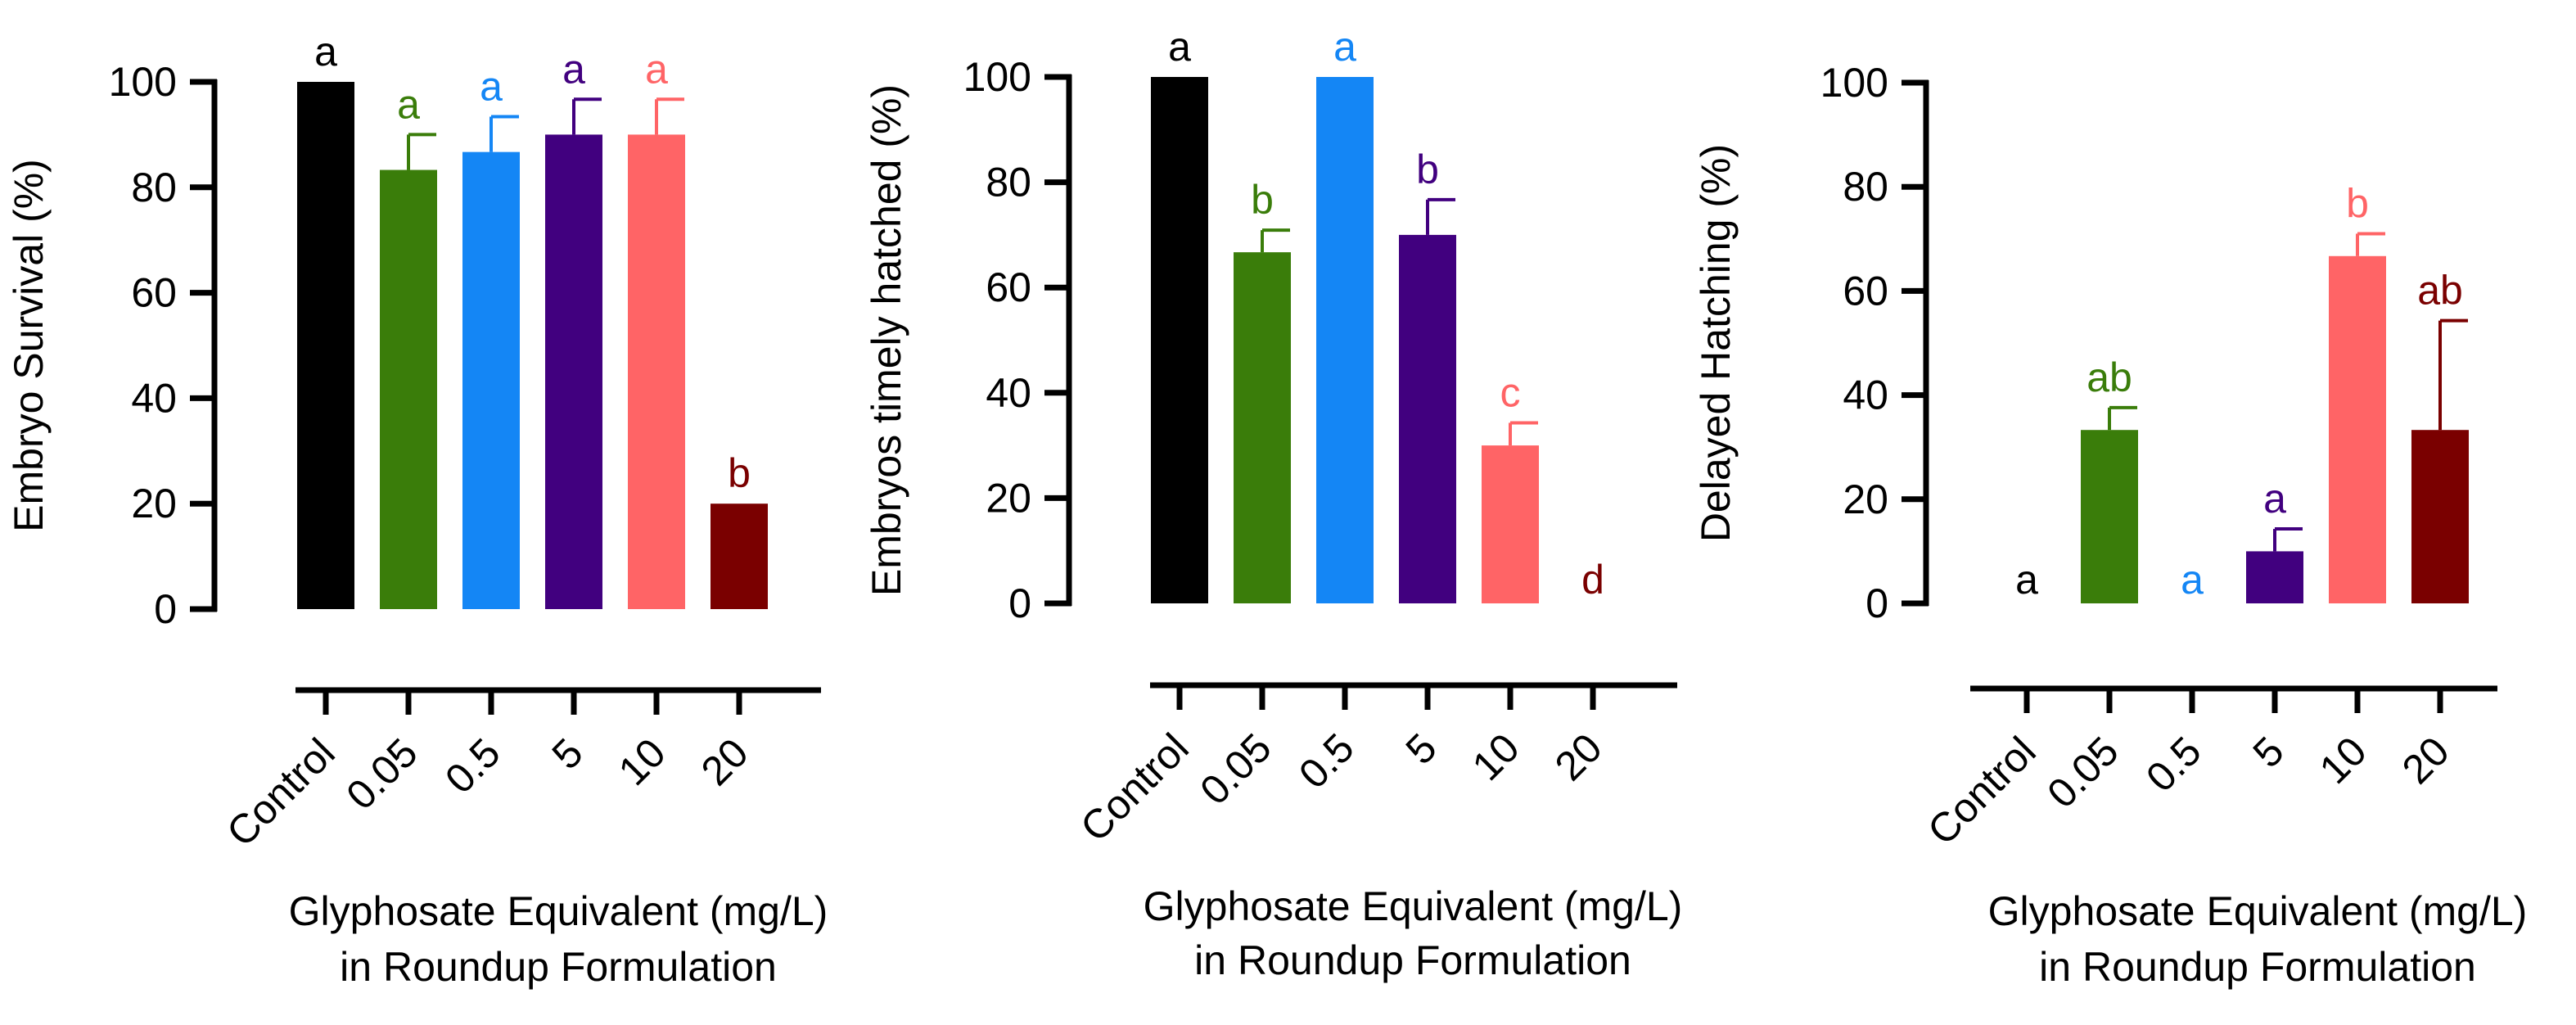  What do you see at coordinates (886, 340) in the screenshot?
I see `y-axis-title: Embryos timely hatched (%)` at bounding box center [886, 340].